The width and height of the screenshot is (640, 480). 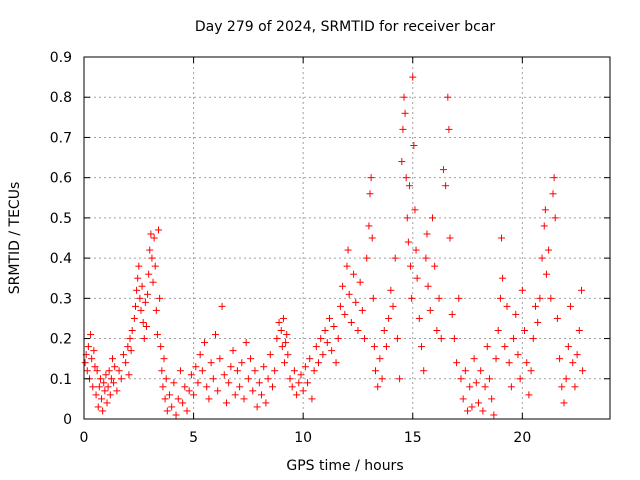 What do you see at coordinates (193, 438) in the screenshot?
I see `x-tick-label: 5` at bounding box center [193, 438].